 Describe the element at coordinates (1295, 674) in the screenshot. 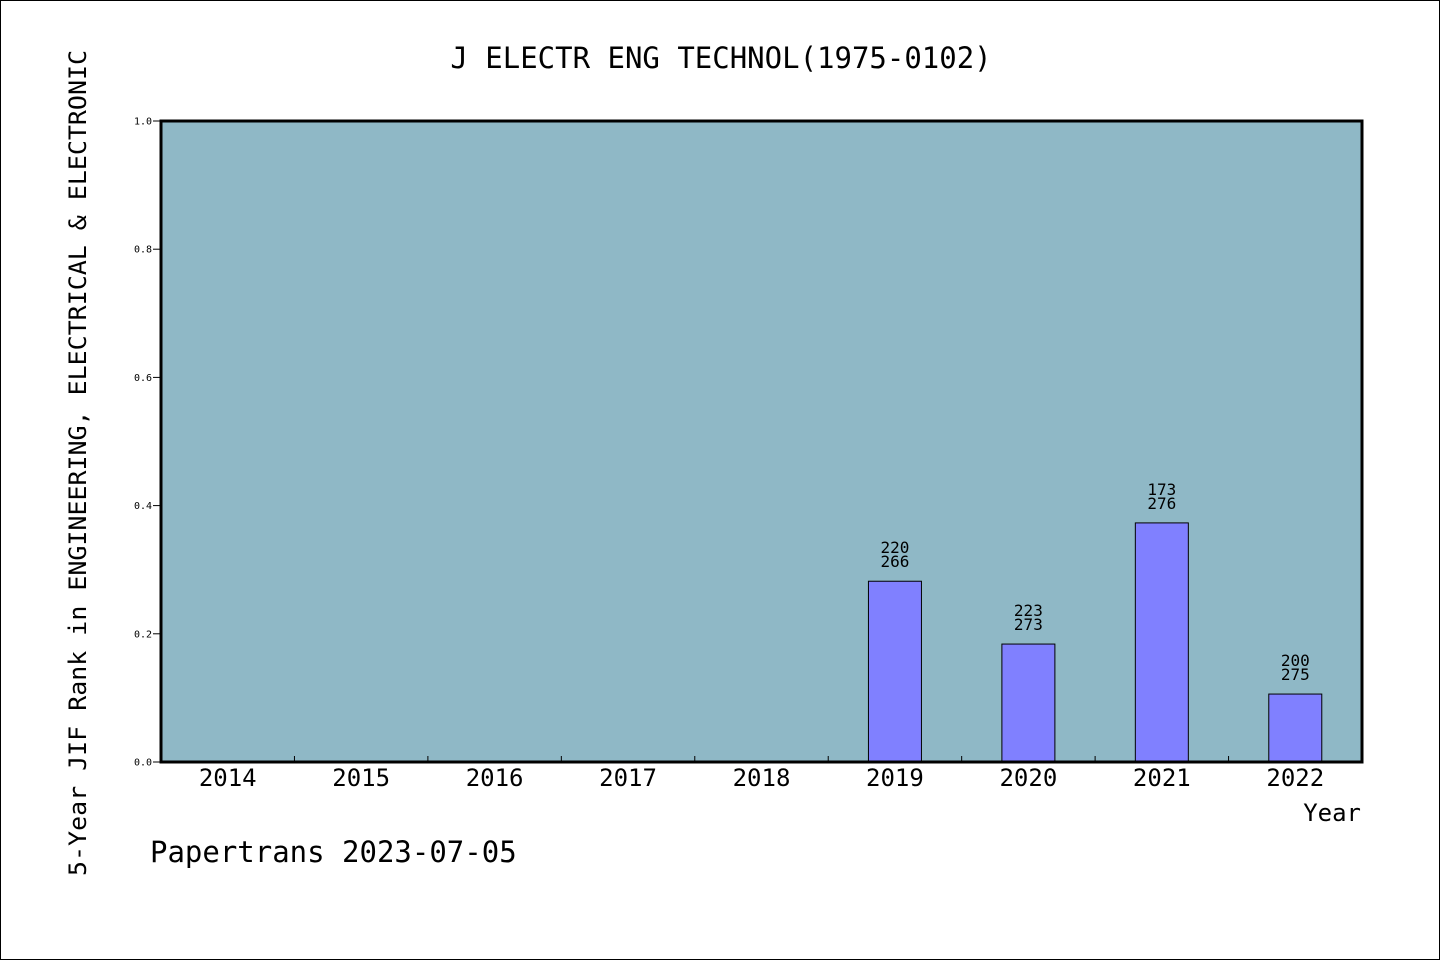

I see `bar-label-2022-total: 275` at that location.